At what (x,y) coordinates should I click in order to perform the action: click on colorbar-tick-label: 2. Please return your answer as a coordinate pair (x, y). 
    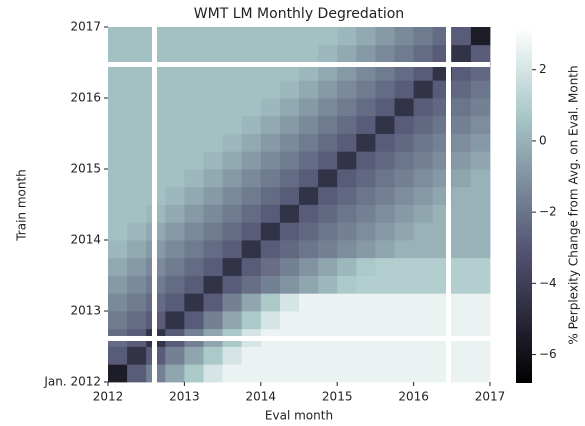
    Looking at the image, I should click on (543, 69).